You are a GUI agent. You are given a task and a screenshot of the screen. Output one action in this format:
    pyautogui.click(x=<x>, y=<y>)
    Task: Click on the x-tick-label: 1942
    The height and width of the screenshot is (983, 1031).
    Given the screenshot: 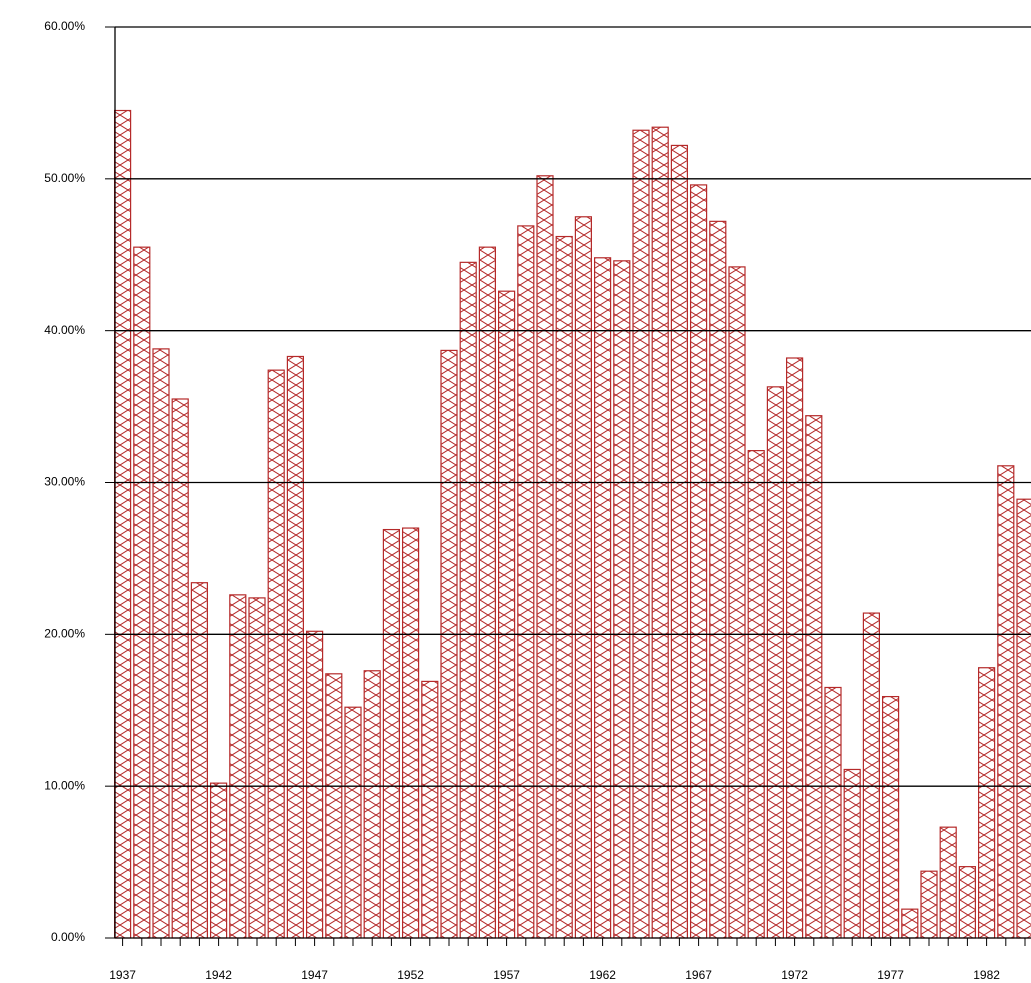 What is the action you would take?
    pyautogui.click(x=218, y=975)
    